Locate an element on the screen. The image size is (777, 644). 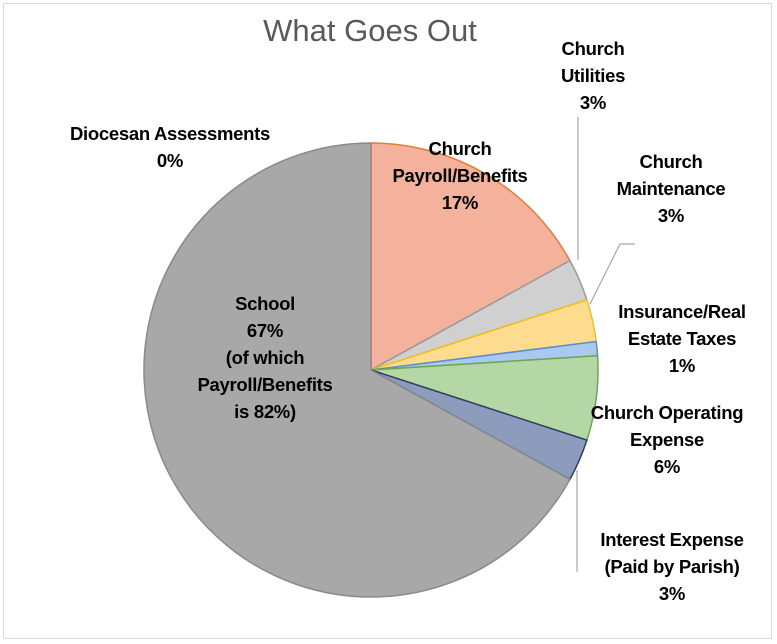
slice-label-line: Estate Taxes is located at coordinates (682, 338).